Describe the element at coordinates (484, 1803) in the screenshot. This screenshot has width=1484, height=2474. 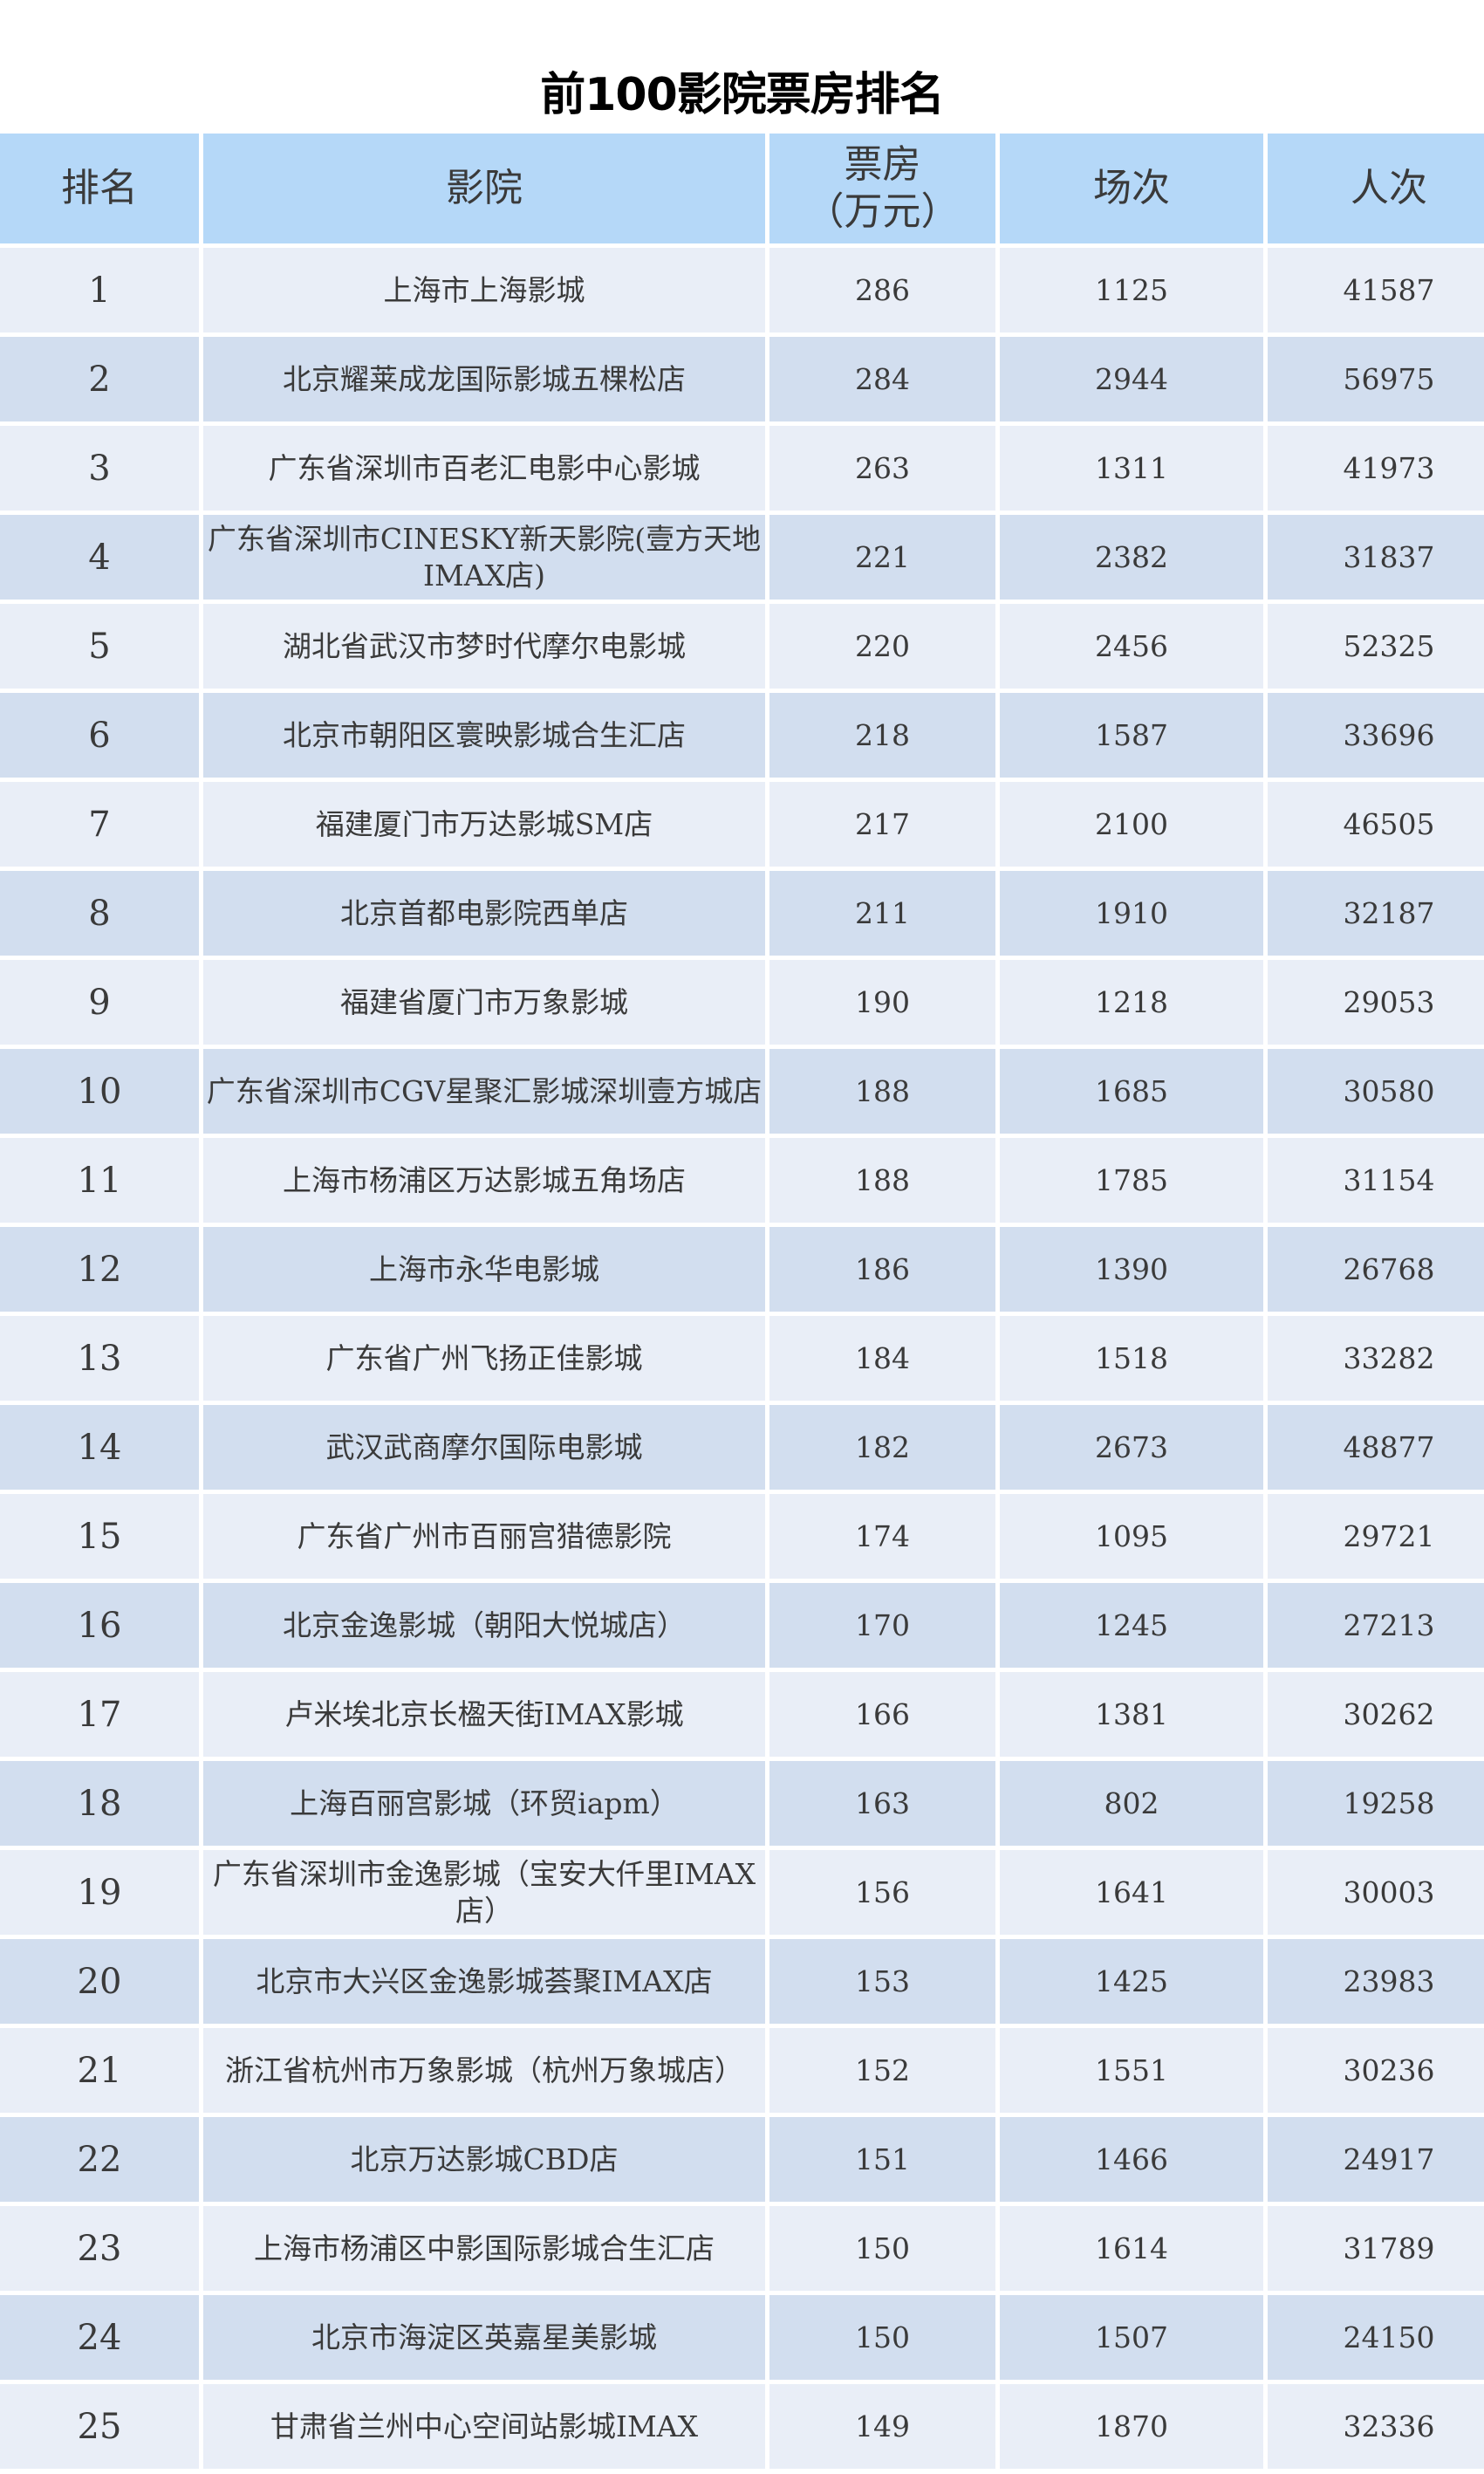
I see `cinema-cell: 上海百丽宫影城（环贸iapm）` at that location.